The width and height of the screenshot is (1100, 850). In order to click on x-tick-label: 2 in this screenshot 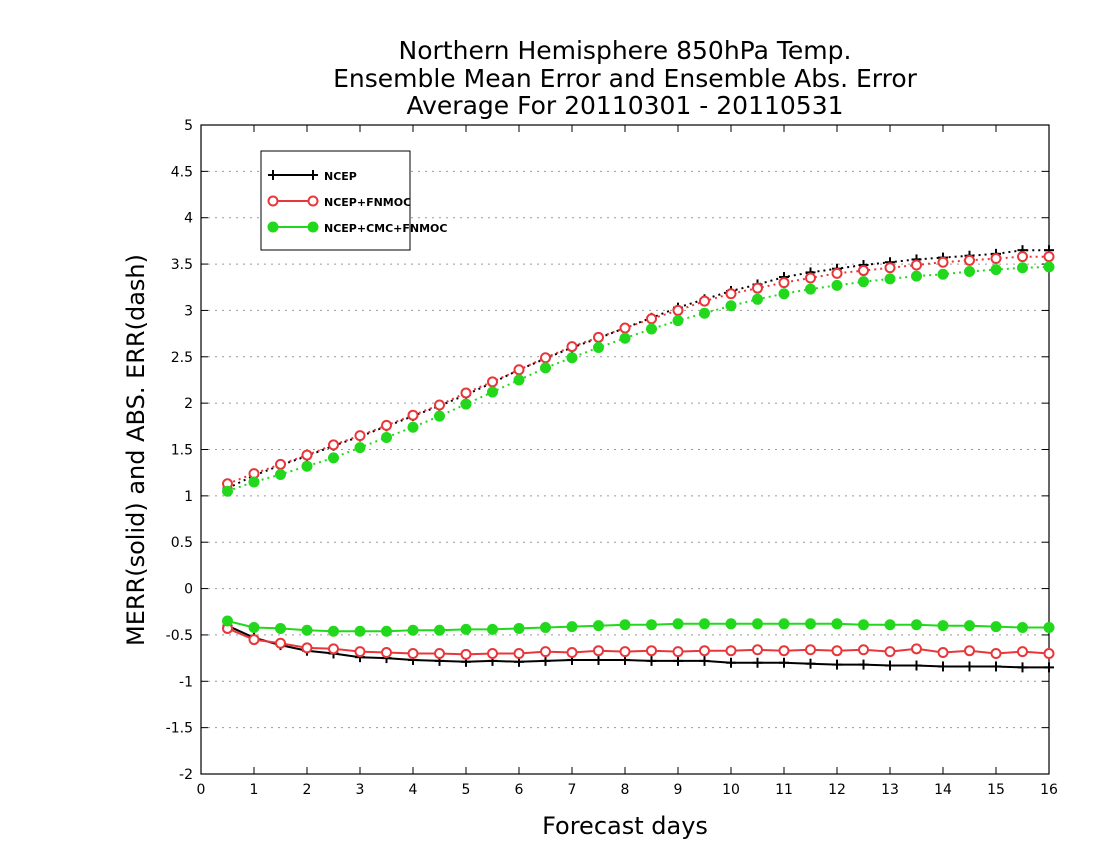, I will do `click(307, 790)`.